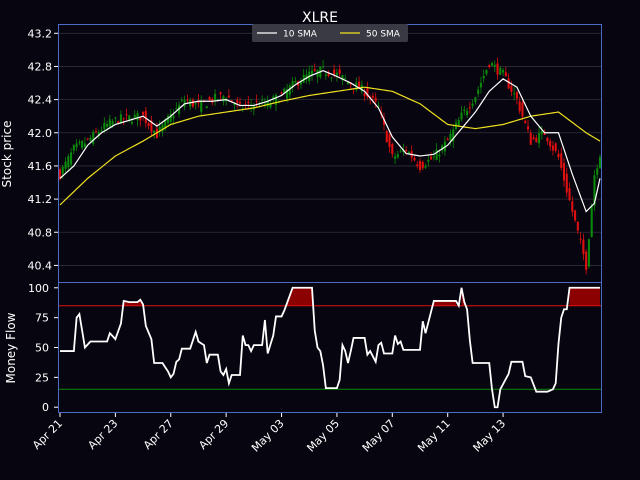  I want to click on price-y-tick-label: 41.2, so click(40, 199).